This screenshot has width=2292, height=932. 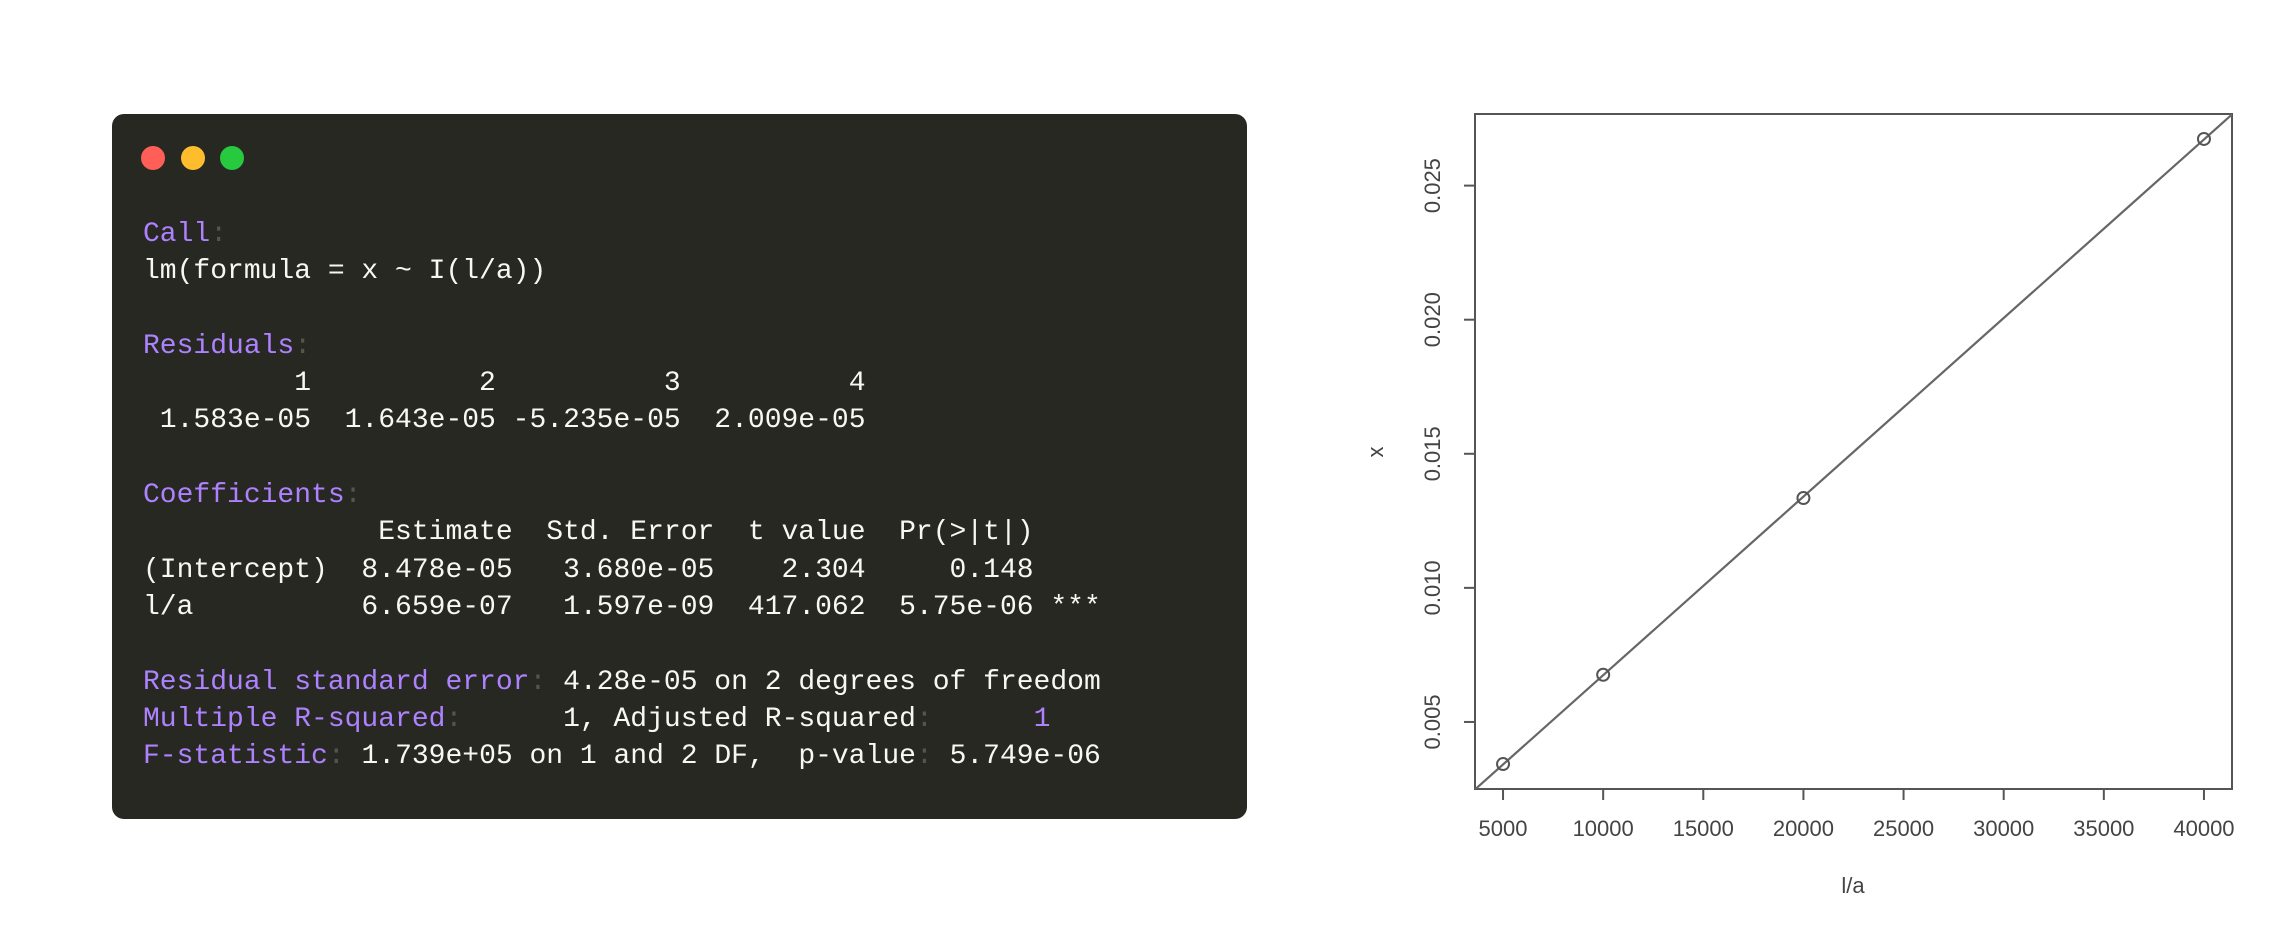 What do you see at coordinates (689, 719) in the screenshot?
I see `output-text: 1, Adjusted R-squared` at bounding box center [689, 719].